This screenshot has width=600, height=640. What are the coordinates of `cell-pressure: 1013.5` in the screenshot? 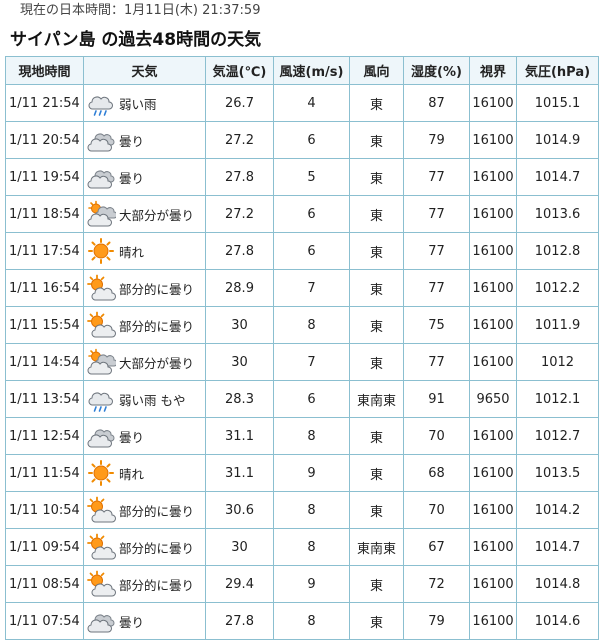 It's located at (557, 473).